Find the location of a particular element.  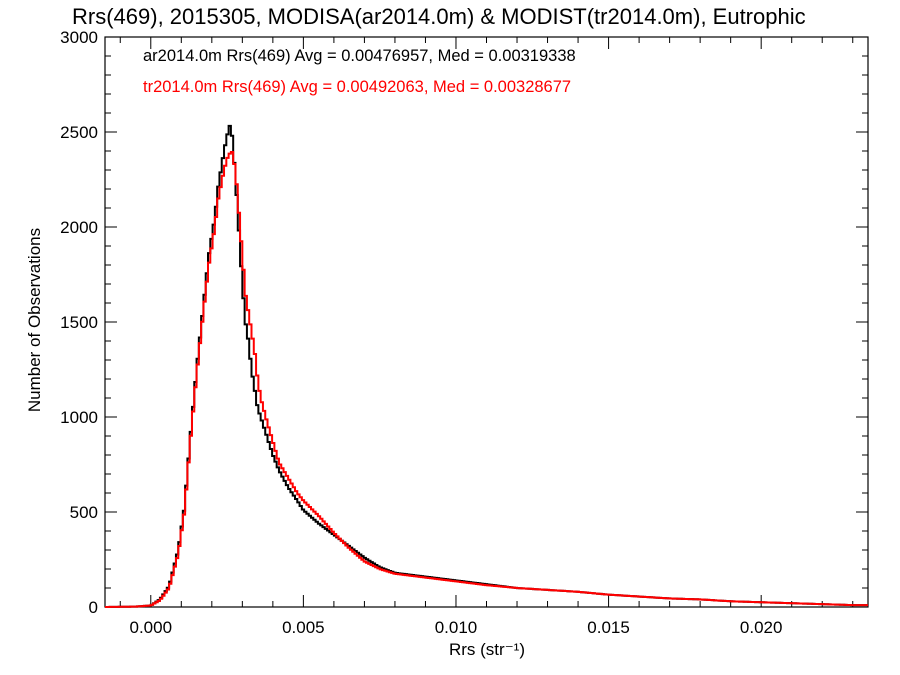

y-tick-label: 3000 is located at coordinates (79, 37).